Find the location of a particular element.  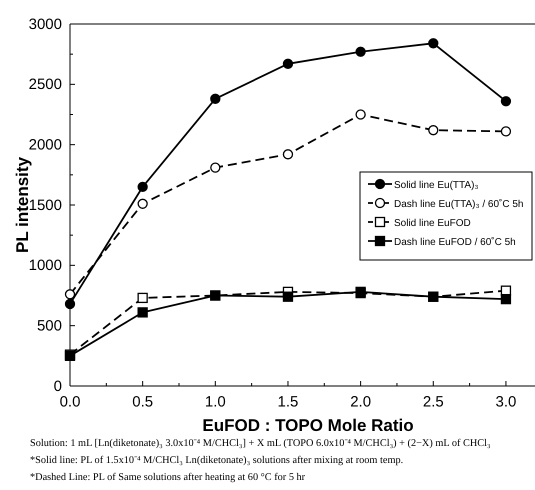

x-tick-label: 0.5 is located at coordinates (143, 402).